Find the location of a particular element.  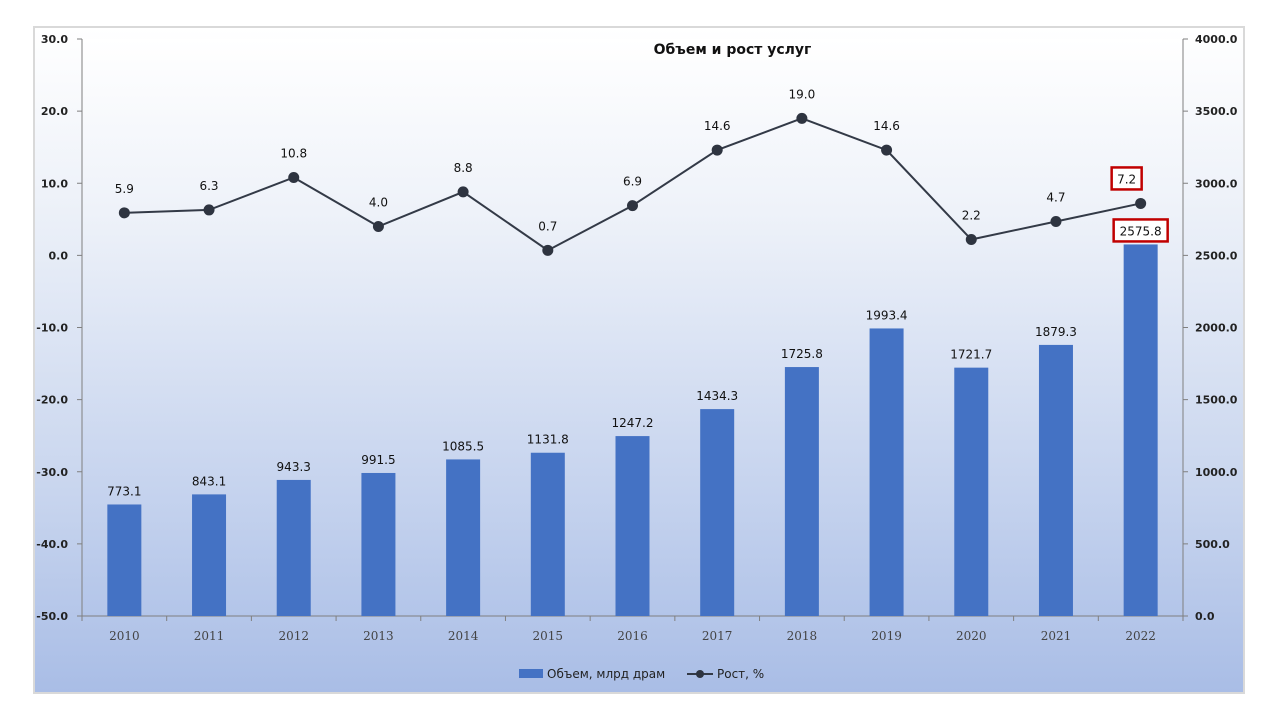

line-data-label: 0.7 is located at coordinates (547, 226).